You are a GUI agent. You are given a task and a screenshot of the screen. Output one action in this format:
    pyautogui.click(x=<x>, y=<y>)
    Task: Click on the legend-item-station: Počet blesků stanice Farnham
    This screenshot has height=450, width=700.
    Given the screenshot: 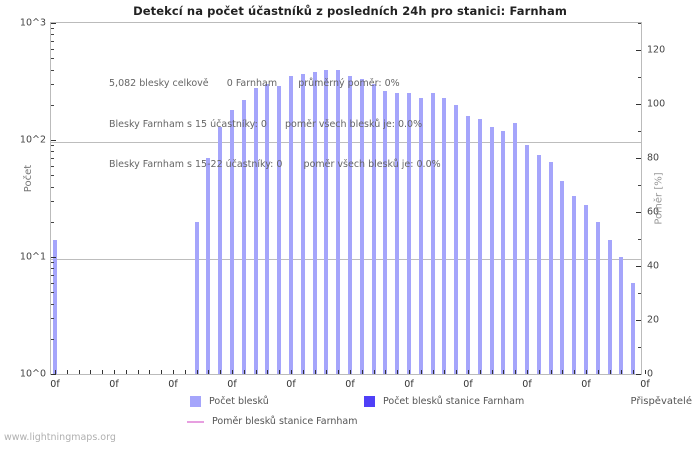 What is the action you would take?
    pyautogui.click(x=444, y=401)
    